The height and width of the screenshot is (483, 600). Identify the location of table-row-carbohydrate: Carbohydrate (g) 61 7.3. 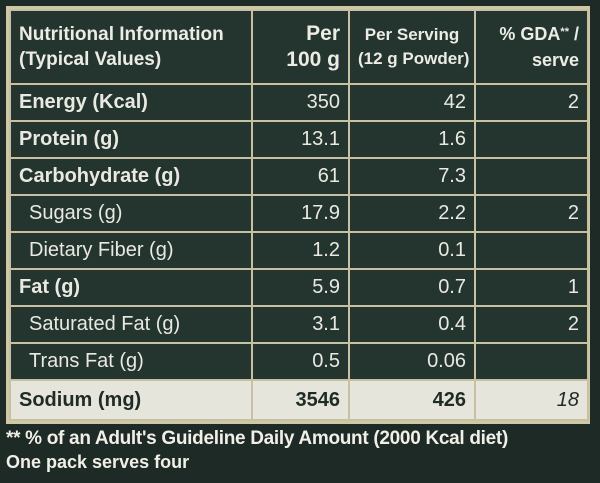
(299, 176).